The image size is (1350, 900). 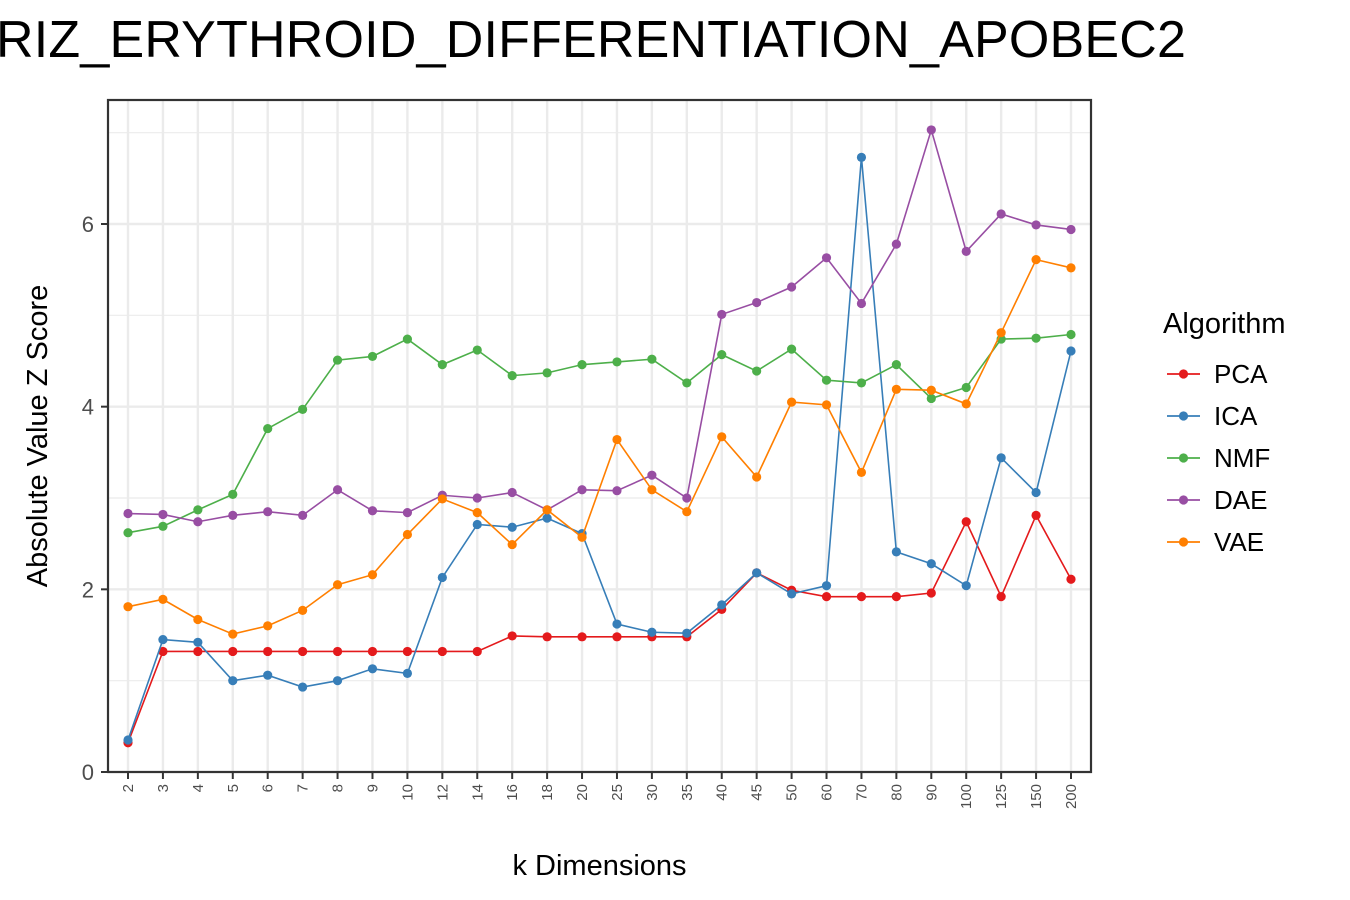 I want to click on x-tick-label: 10, so click(x=407, y=792).